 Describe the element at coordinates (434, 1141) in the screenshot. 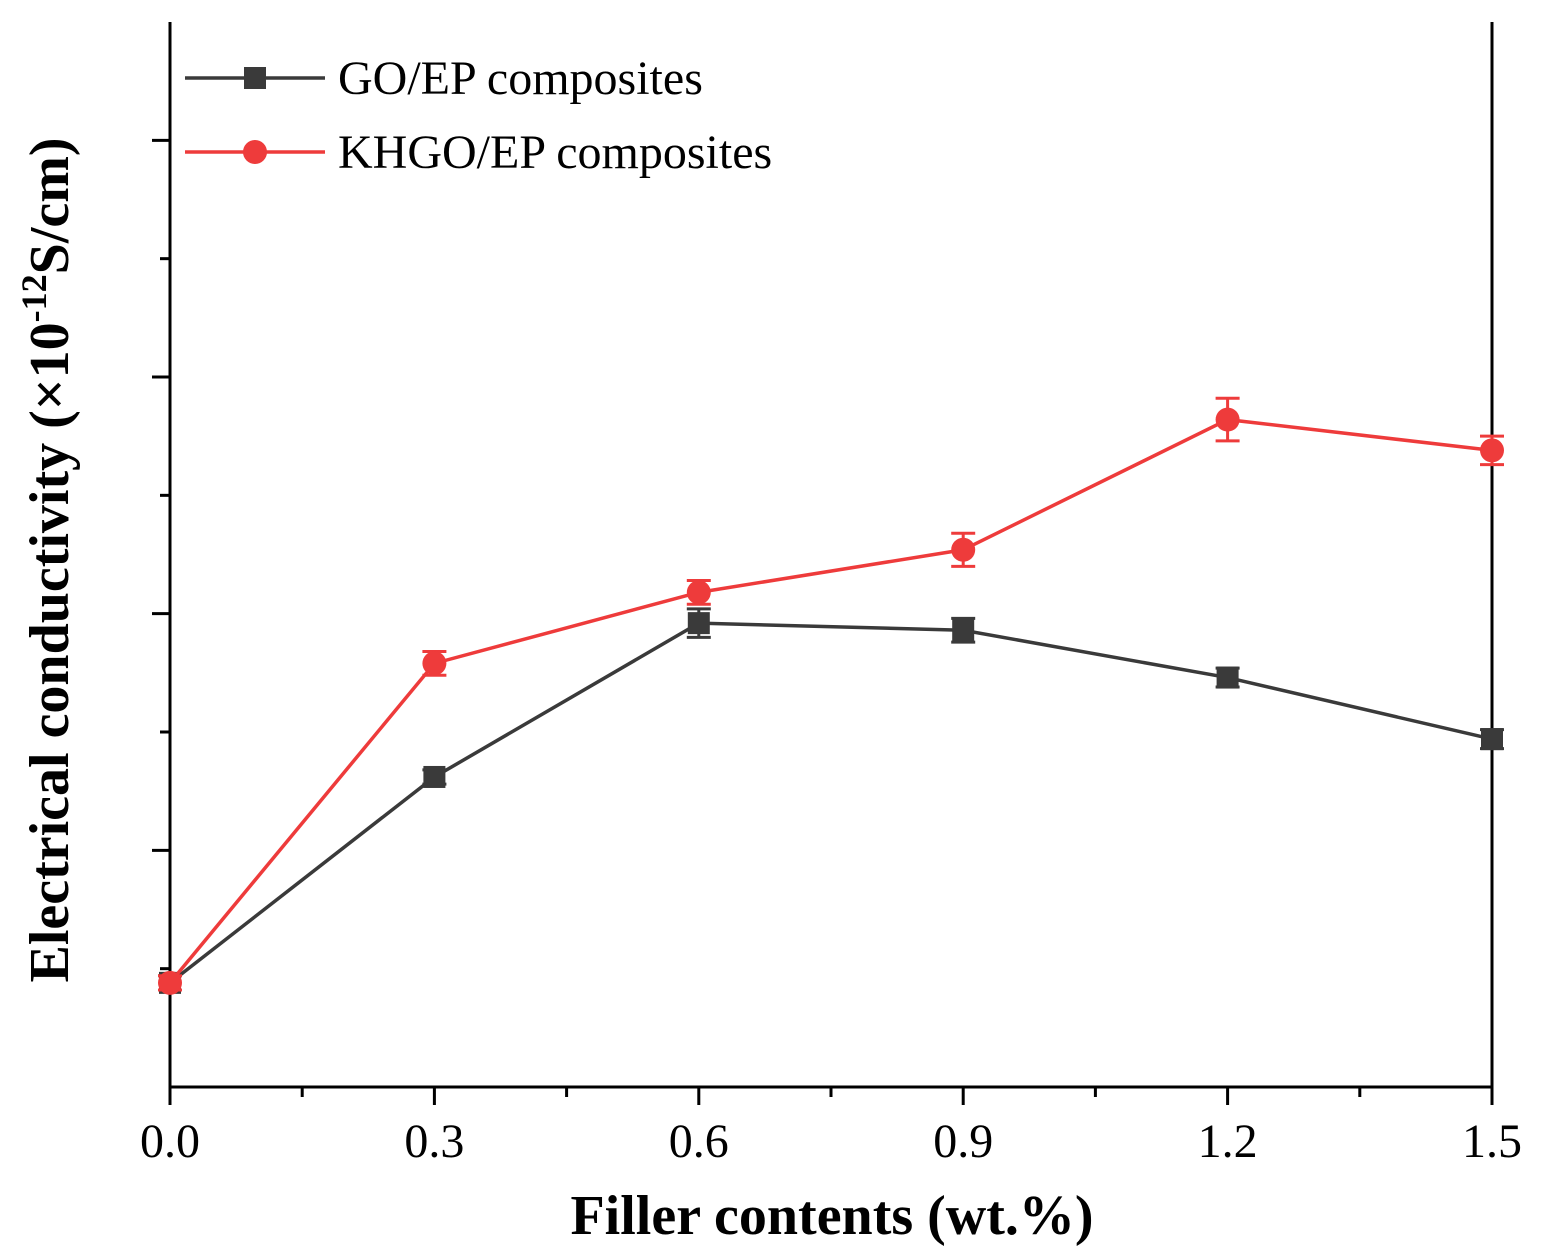

I see `x-tick-label: 0.3` at that location.